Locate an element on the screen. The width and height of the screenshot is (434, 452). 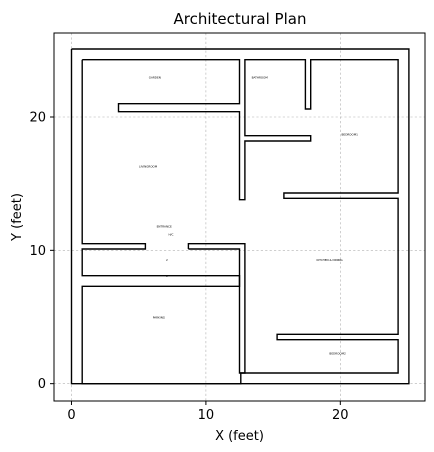
wall-outline is located at coordinates (216, 308).